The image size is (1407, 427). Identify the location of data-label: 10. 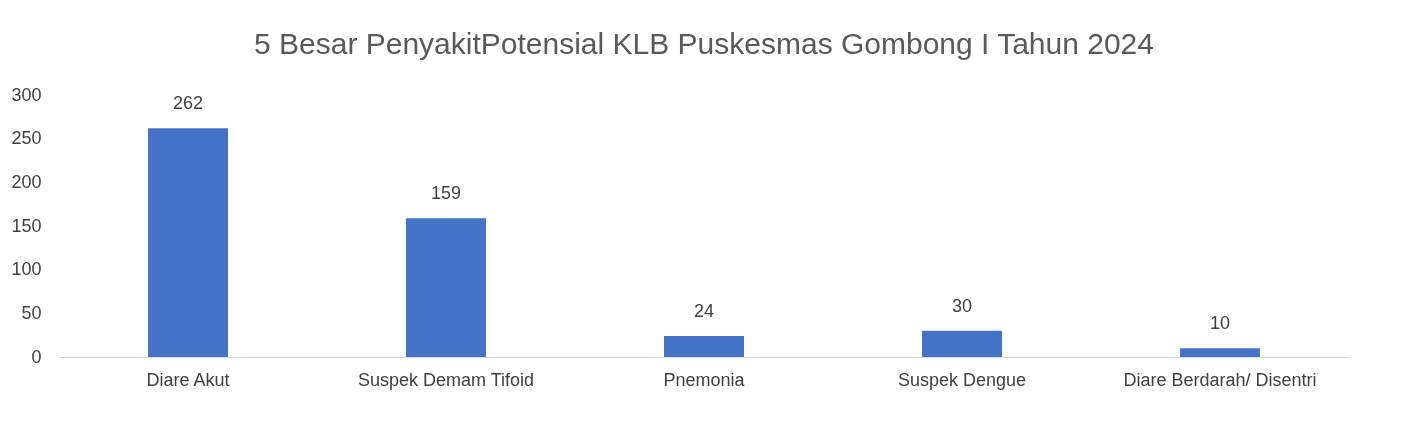
(1220, 323).